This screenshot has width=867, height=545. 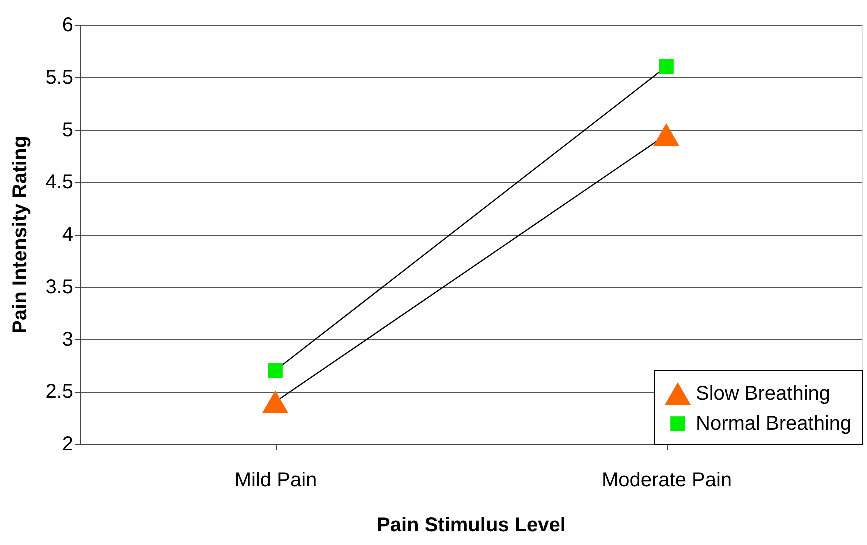 I want to click on y-tick-label: 6, so click(x=68, y=25).